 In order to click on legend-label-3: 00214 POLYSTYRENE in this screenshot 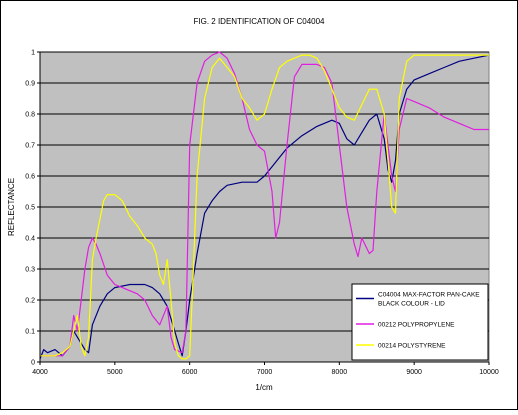, I will do `click(412, 346)`.